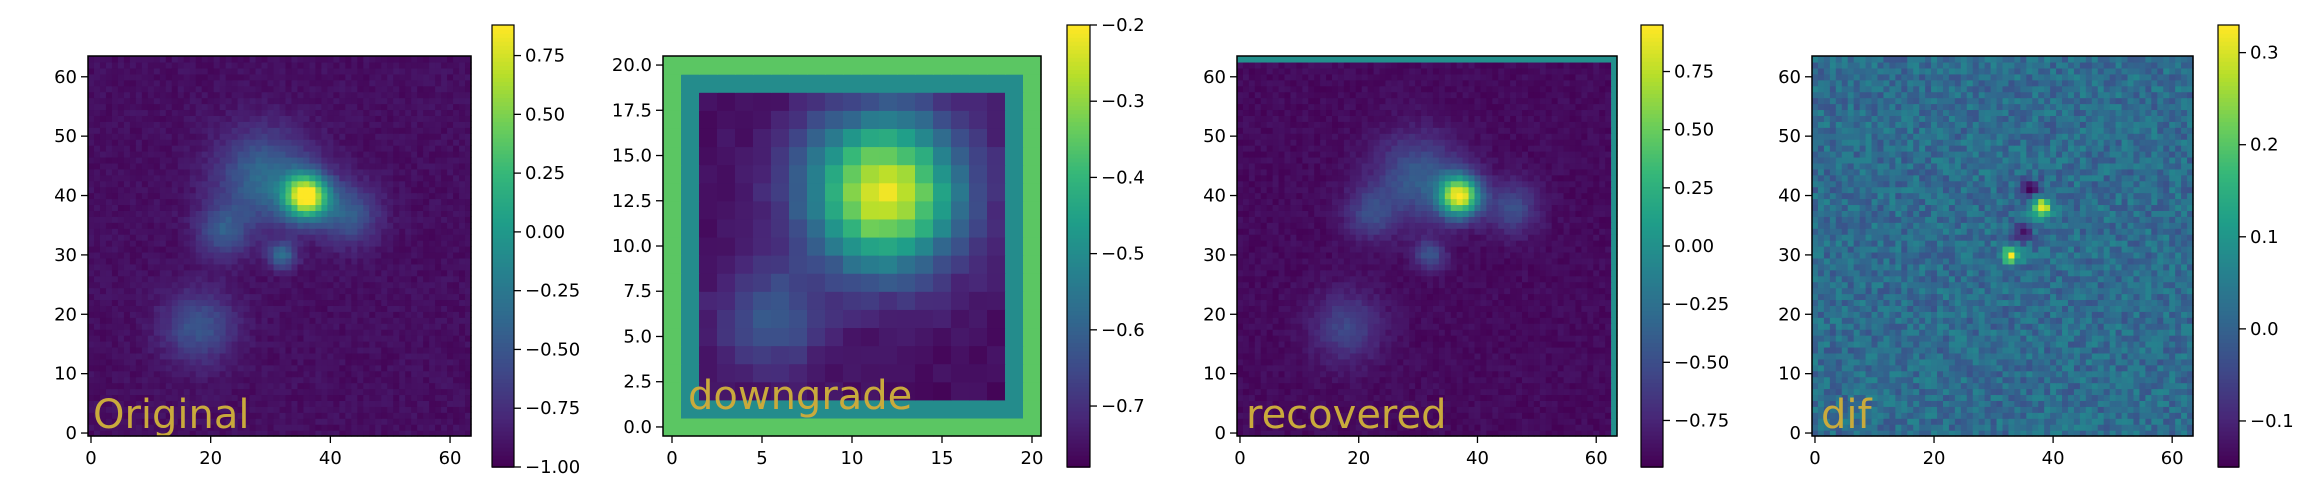 This screenshot has width=2316, height=502. Describe the element at coordinates (552, 349) in the screenshot. I see `colorbar-tick-label: −0.50` at that location.